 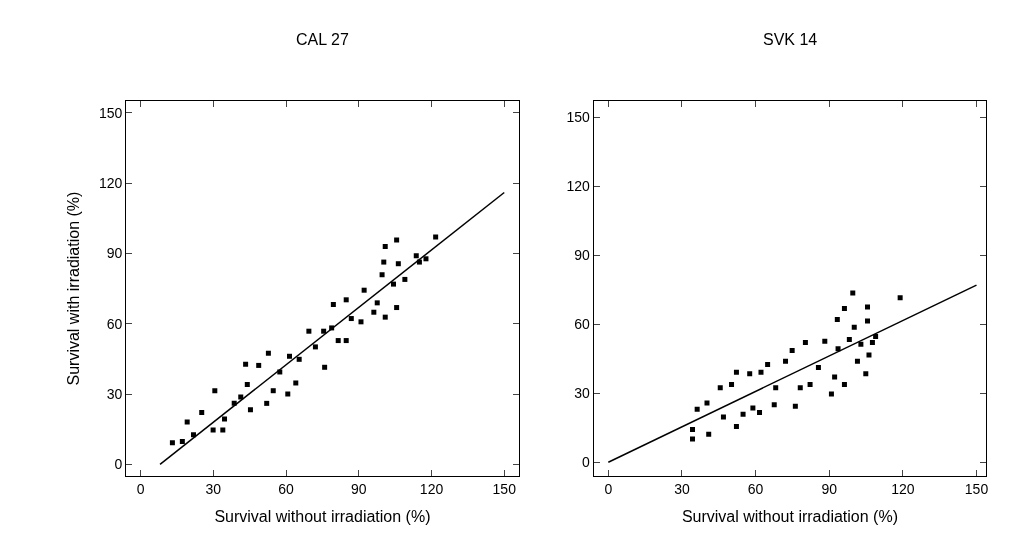 I want to click on chart-title: SVK 14, so click(x=790, y=39).